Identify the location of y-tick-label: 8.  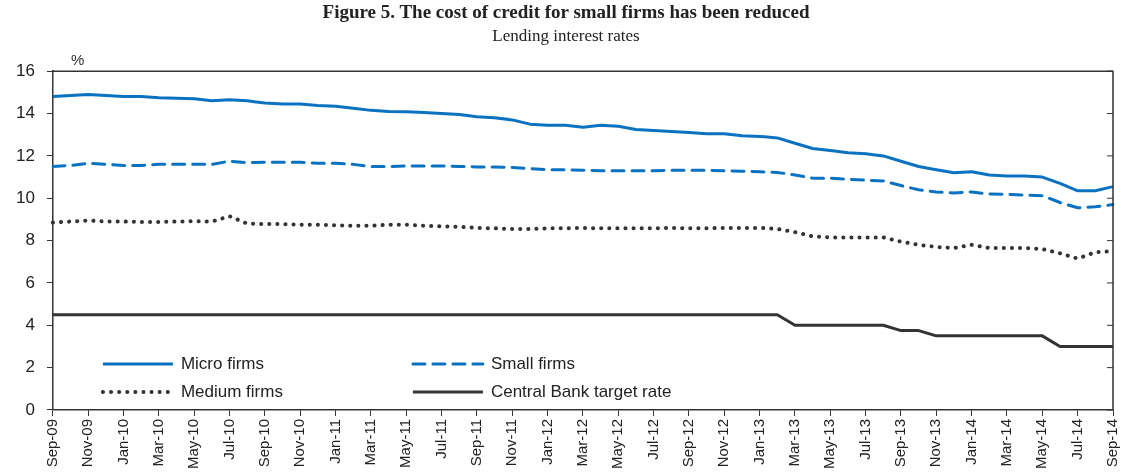
(30, 240).